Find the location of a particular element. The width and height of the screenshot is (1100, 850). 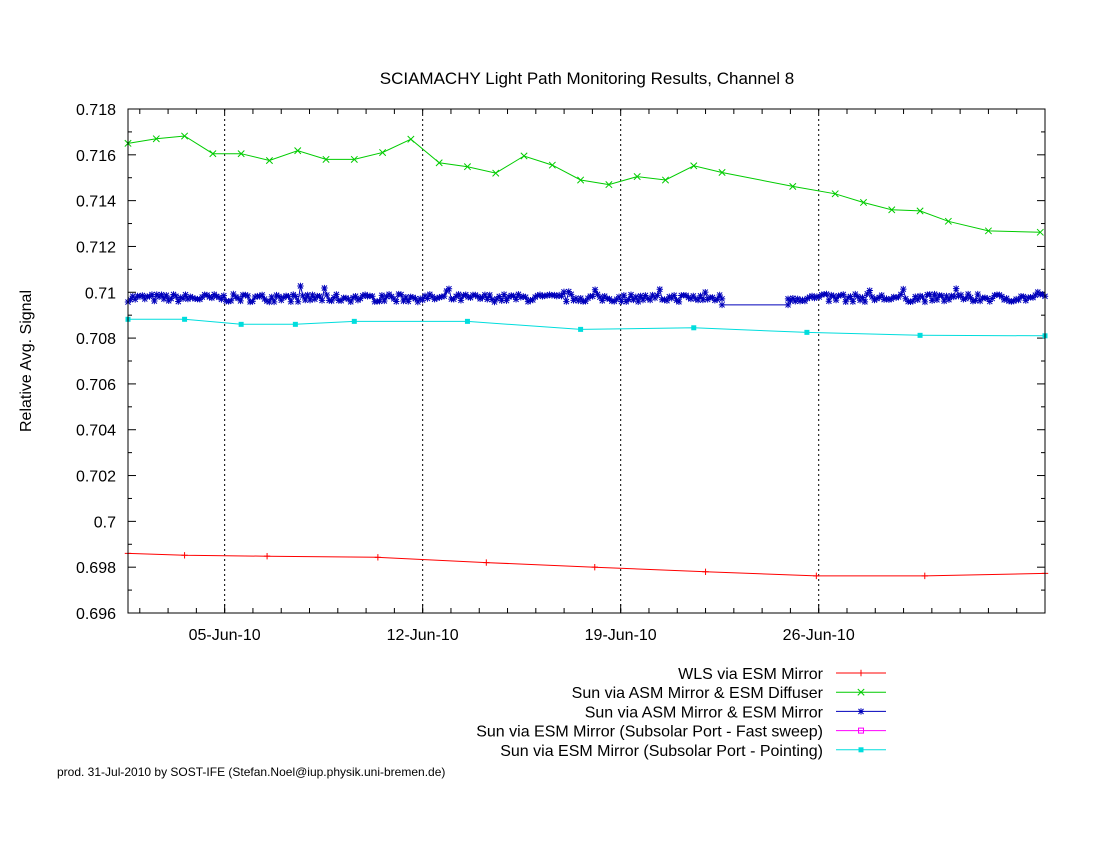

legend-label: Sun via ASM Mirror & ESM Mirror is located at coordinates (704, 712).